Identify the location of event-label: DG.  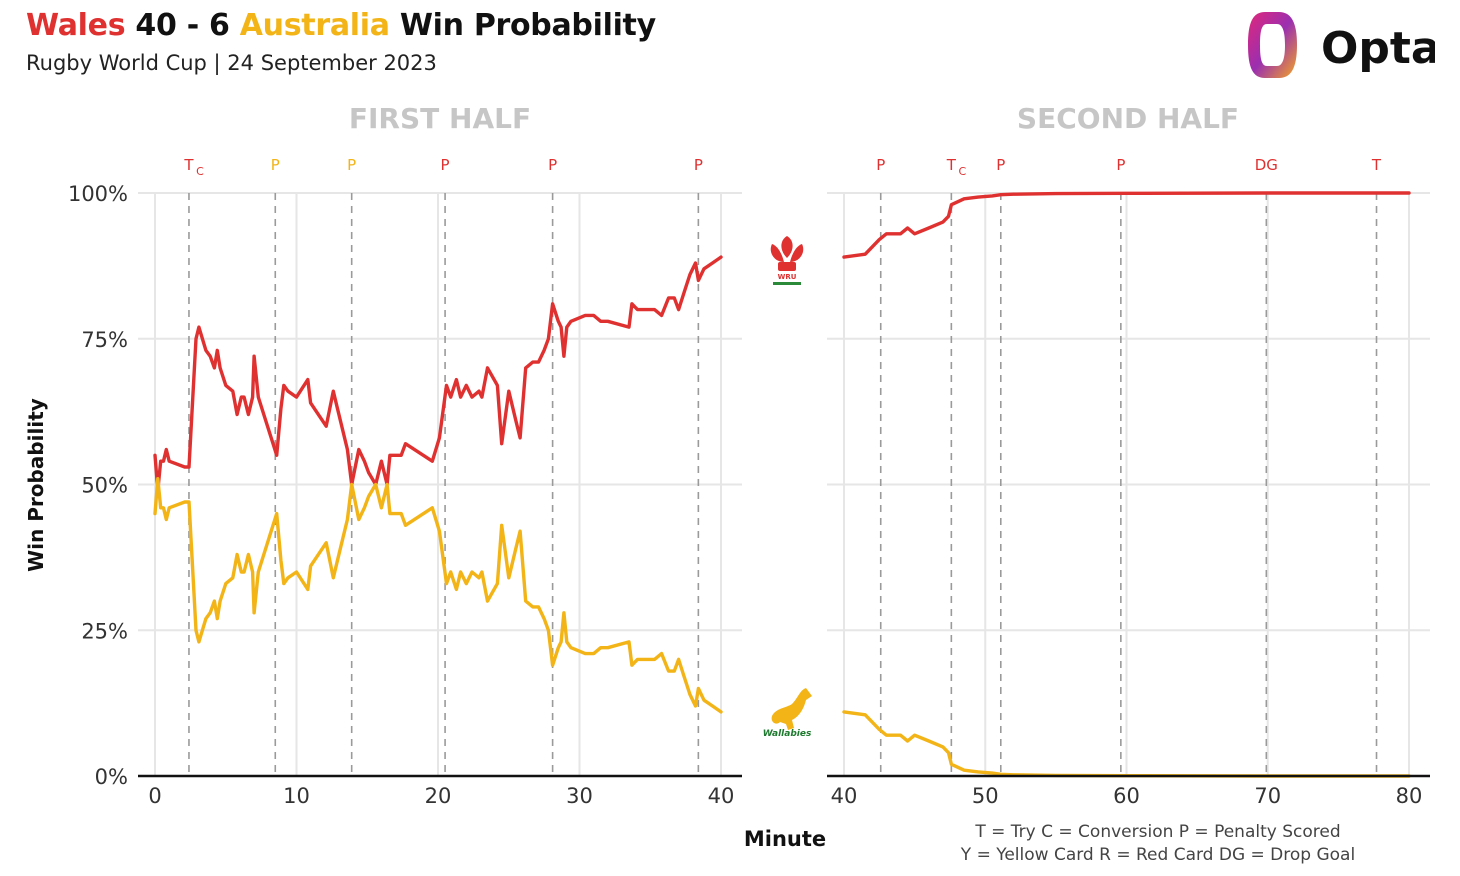
(1266, 165).